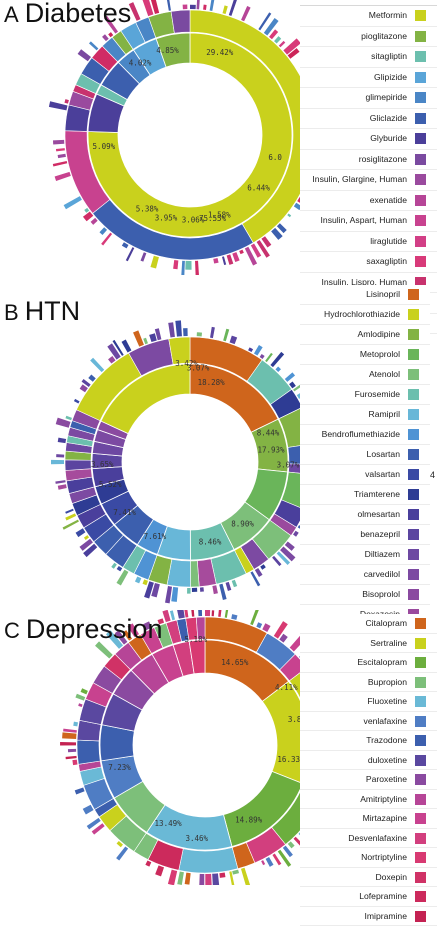  What do you see at coordinates (198, 368) in the screenshot?
I see `sunburst-percent-label: 3.07%` at bounding box center [198, 368].